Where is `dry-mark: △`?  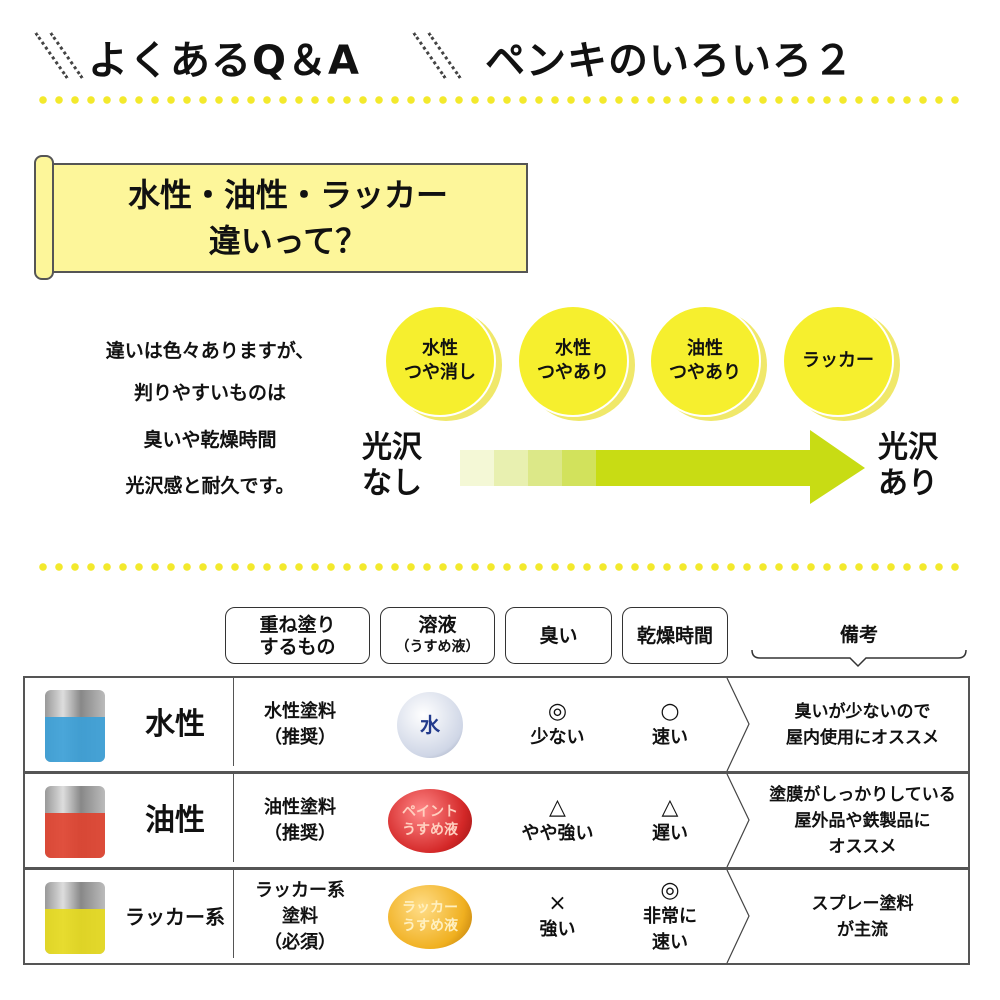
dry-mark: △ is located at coordinates (670, 807).